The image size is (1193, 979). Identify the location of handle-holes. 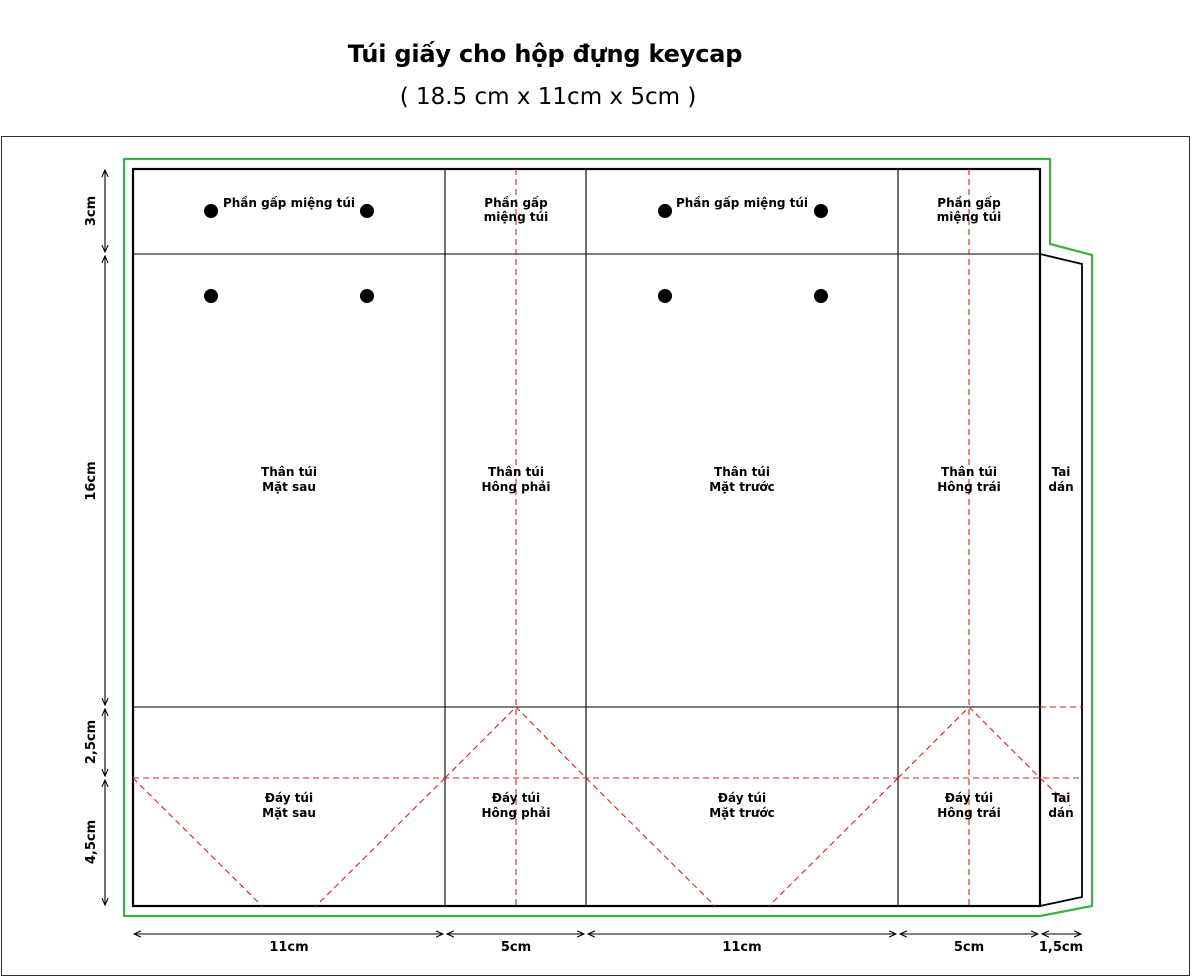
(516, 253).